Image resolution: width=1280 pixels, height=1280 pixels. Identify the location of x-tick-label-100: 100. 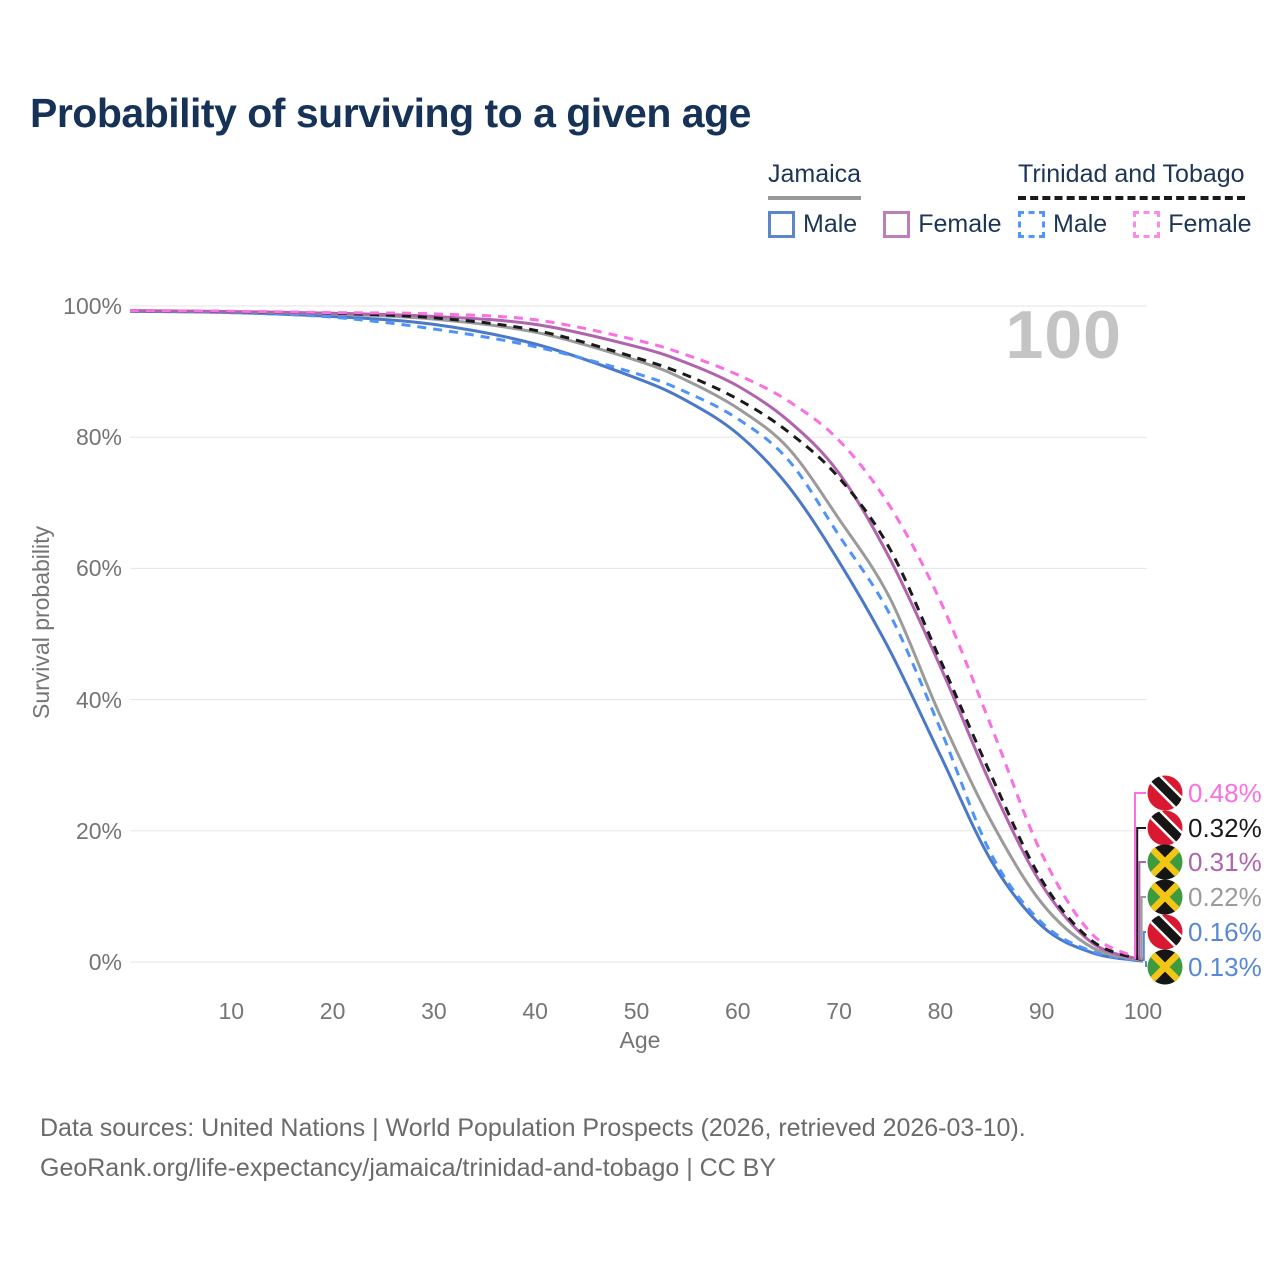
(1143, 1011).